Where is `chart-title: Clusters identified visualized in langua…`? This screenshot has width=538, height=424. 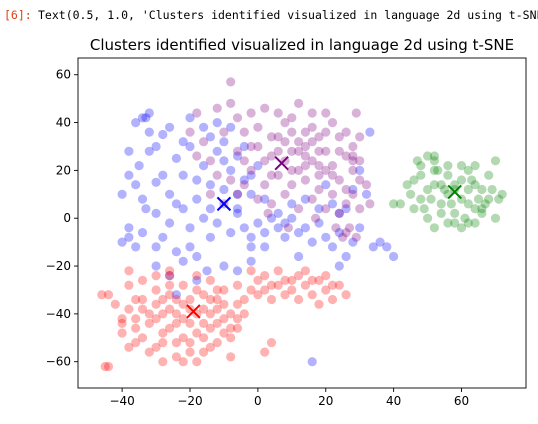 chart-title: Clusters identified visualized in langua… is located at coordinates (302, 45).